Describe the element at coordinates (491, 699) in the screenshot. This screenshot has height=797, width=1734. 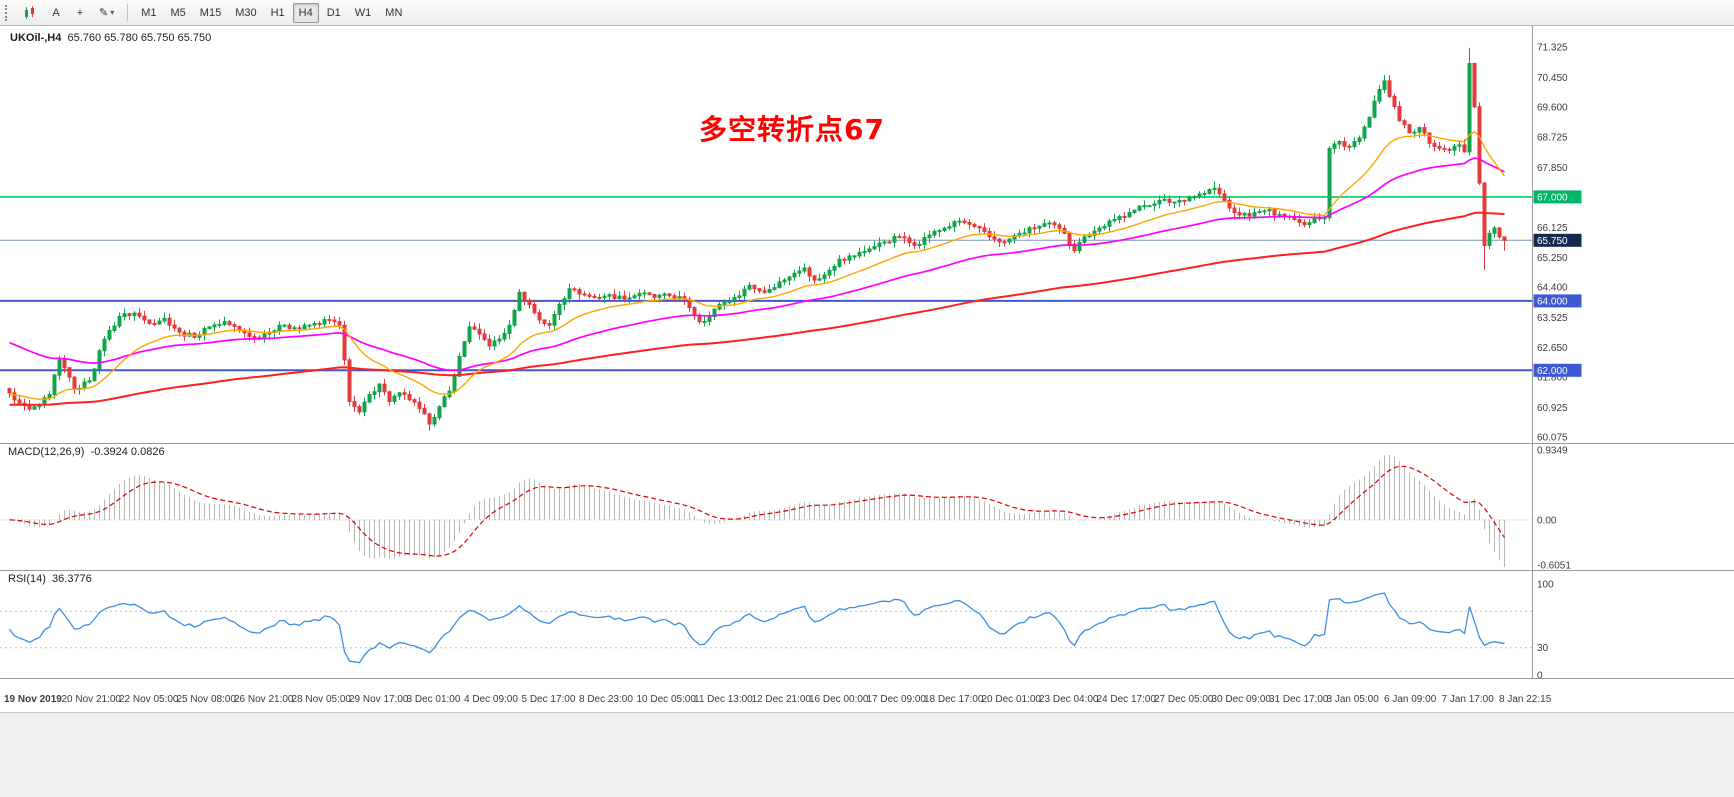
I see `time-axis-label: 4 Dec 09:00` at that location.